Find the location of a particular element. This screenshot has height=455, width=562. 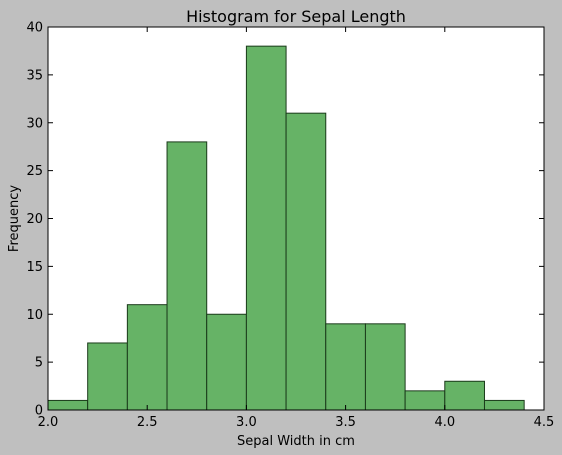

y-tick-label-7: 35 is located at coordinates (34, 75).